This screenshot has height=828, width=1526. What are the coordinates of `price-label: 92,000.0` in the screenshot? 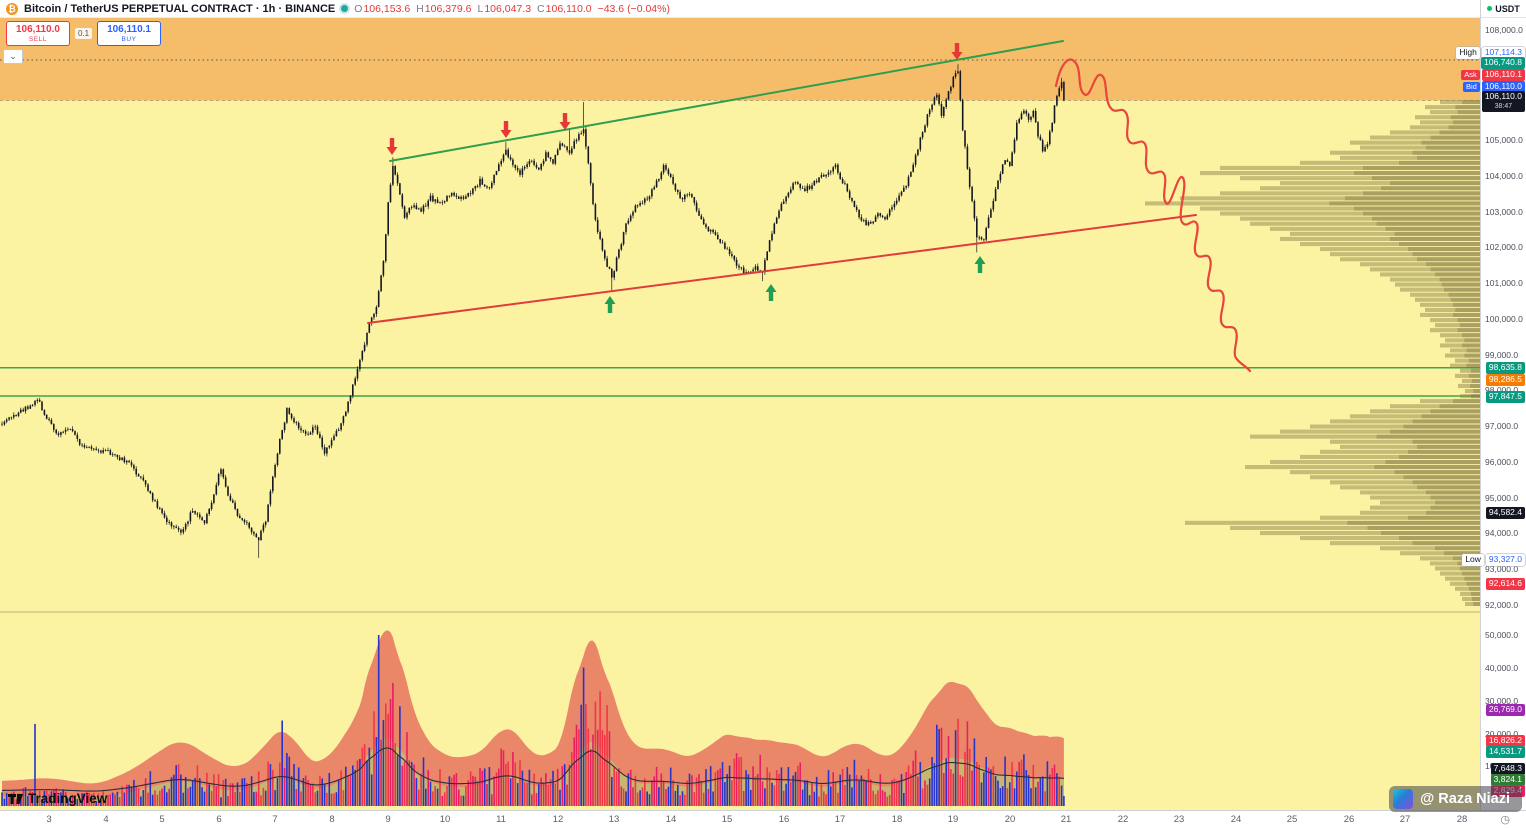 It's located at (1502, 605).